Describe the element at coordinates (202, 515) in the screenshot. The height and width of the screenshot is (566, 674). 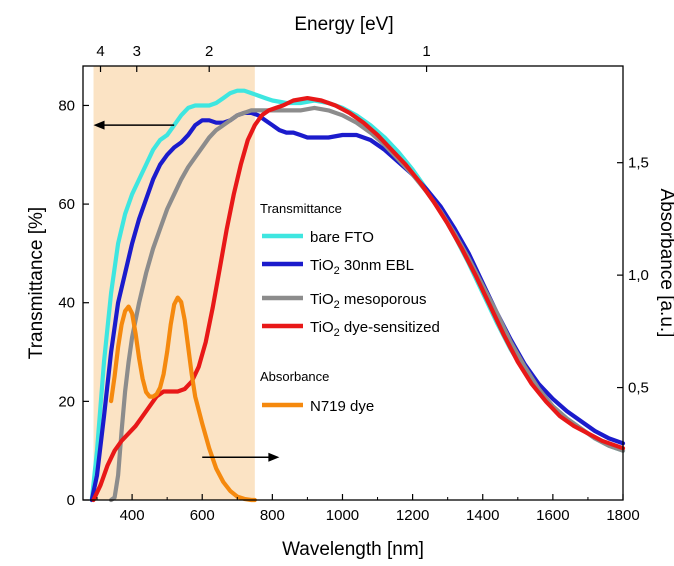
I see `x-tick-label: 600` at that location.